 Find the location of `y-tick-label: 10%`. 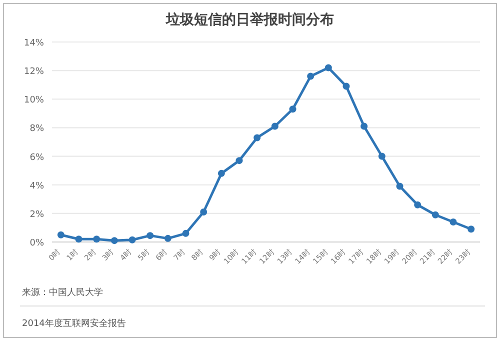

y-tick-label: 10% is located at coordinates (34, 101).